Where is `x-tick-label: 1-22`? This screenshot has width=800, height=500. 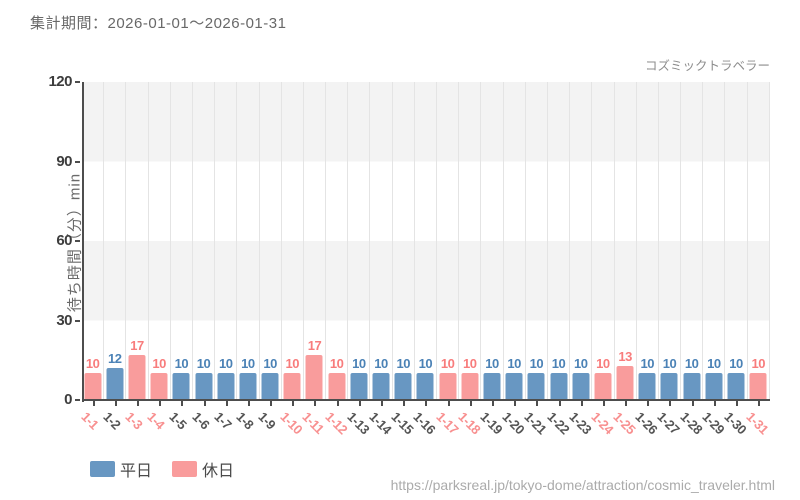
x-tick-label: 1-22 is located at coordinates (558, 423).